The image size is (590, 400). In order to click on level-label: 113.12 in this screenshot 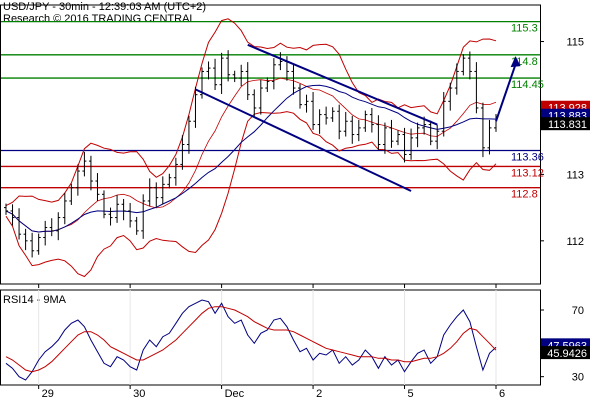, I will do `click(527, 173)`.